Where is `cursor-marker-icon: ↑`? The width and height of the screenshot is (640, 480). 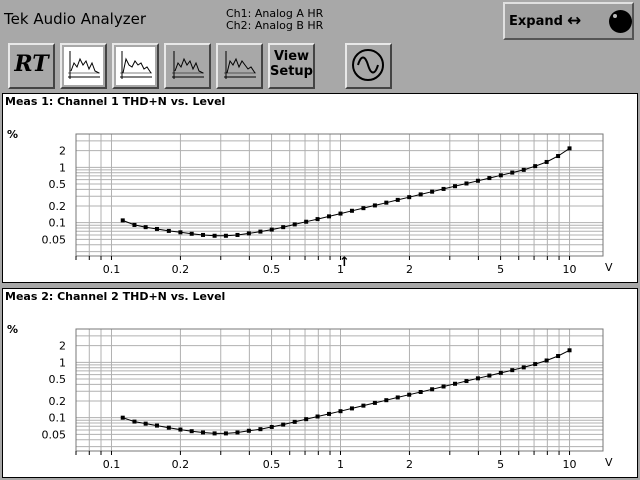 cursor-marker-icon: ↑ is located at coordinates (344, 262).